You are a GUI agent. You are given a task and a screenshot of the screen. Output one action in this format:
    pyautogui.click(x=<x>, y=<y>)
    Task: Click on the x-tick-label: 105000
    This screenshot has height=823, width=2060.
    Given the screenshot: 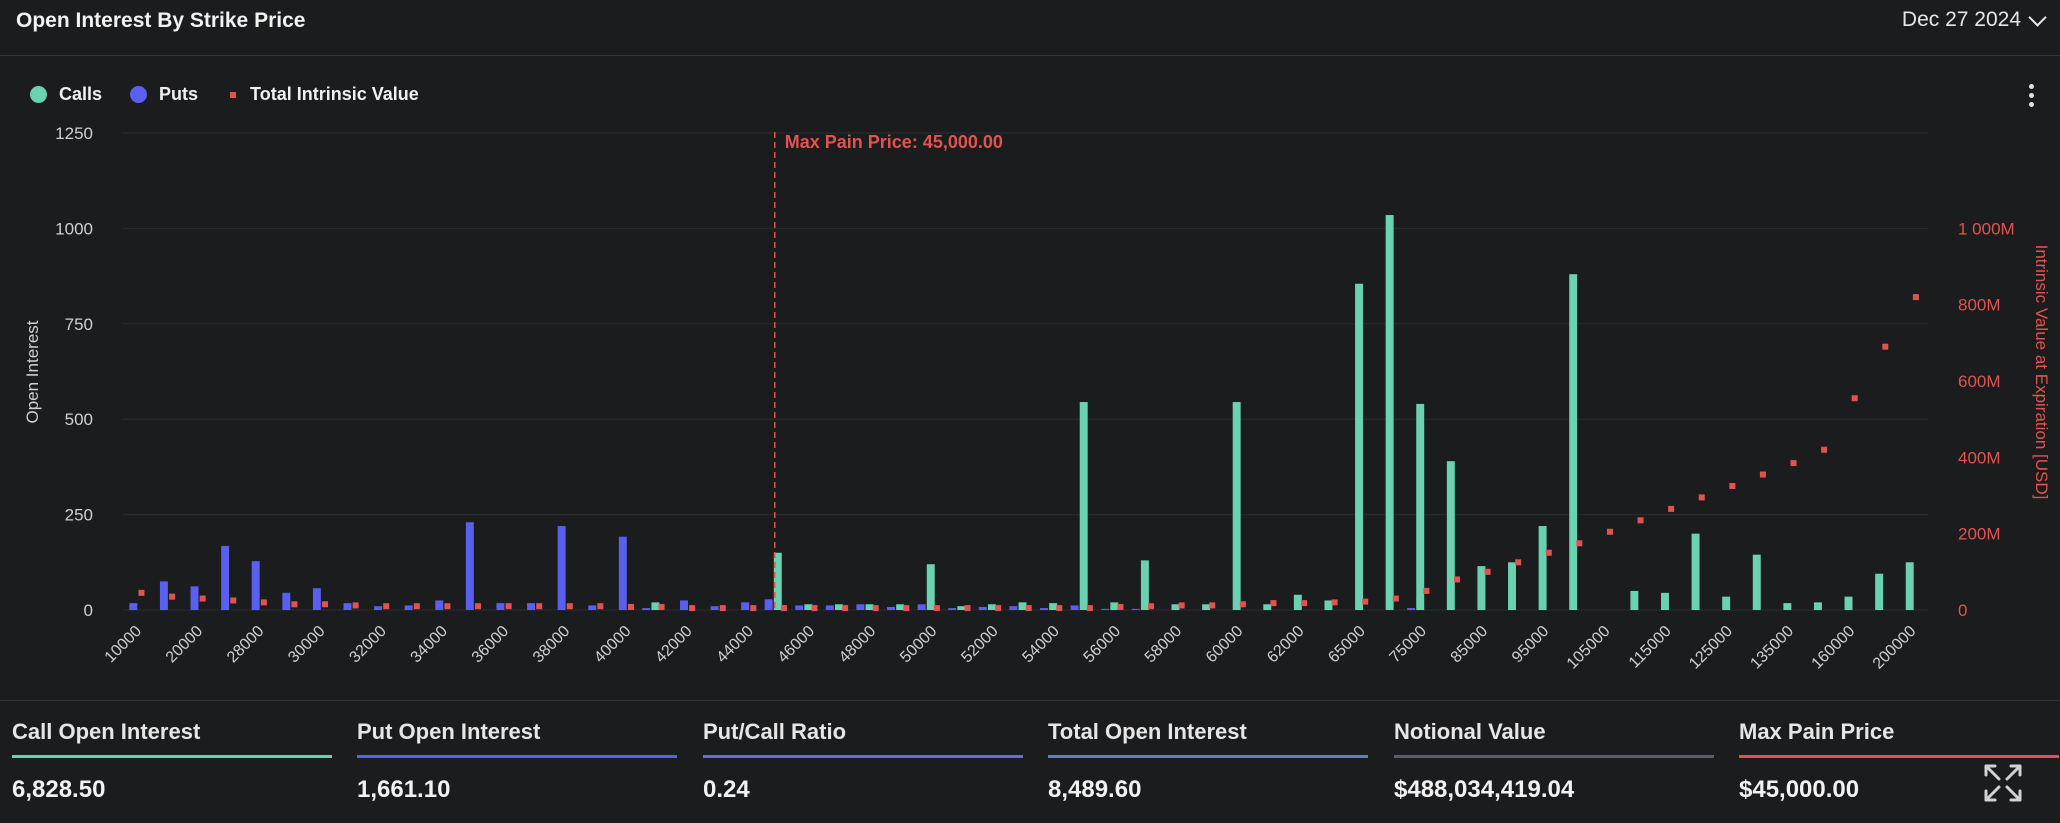 What is the action you would take?
    pyautogui.click(x=1589, y=648)
    